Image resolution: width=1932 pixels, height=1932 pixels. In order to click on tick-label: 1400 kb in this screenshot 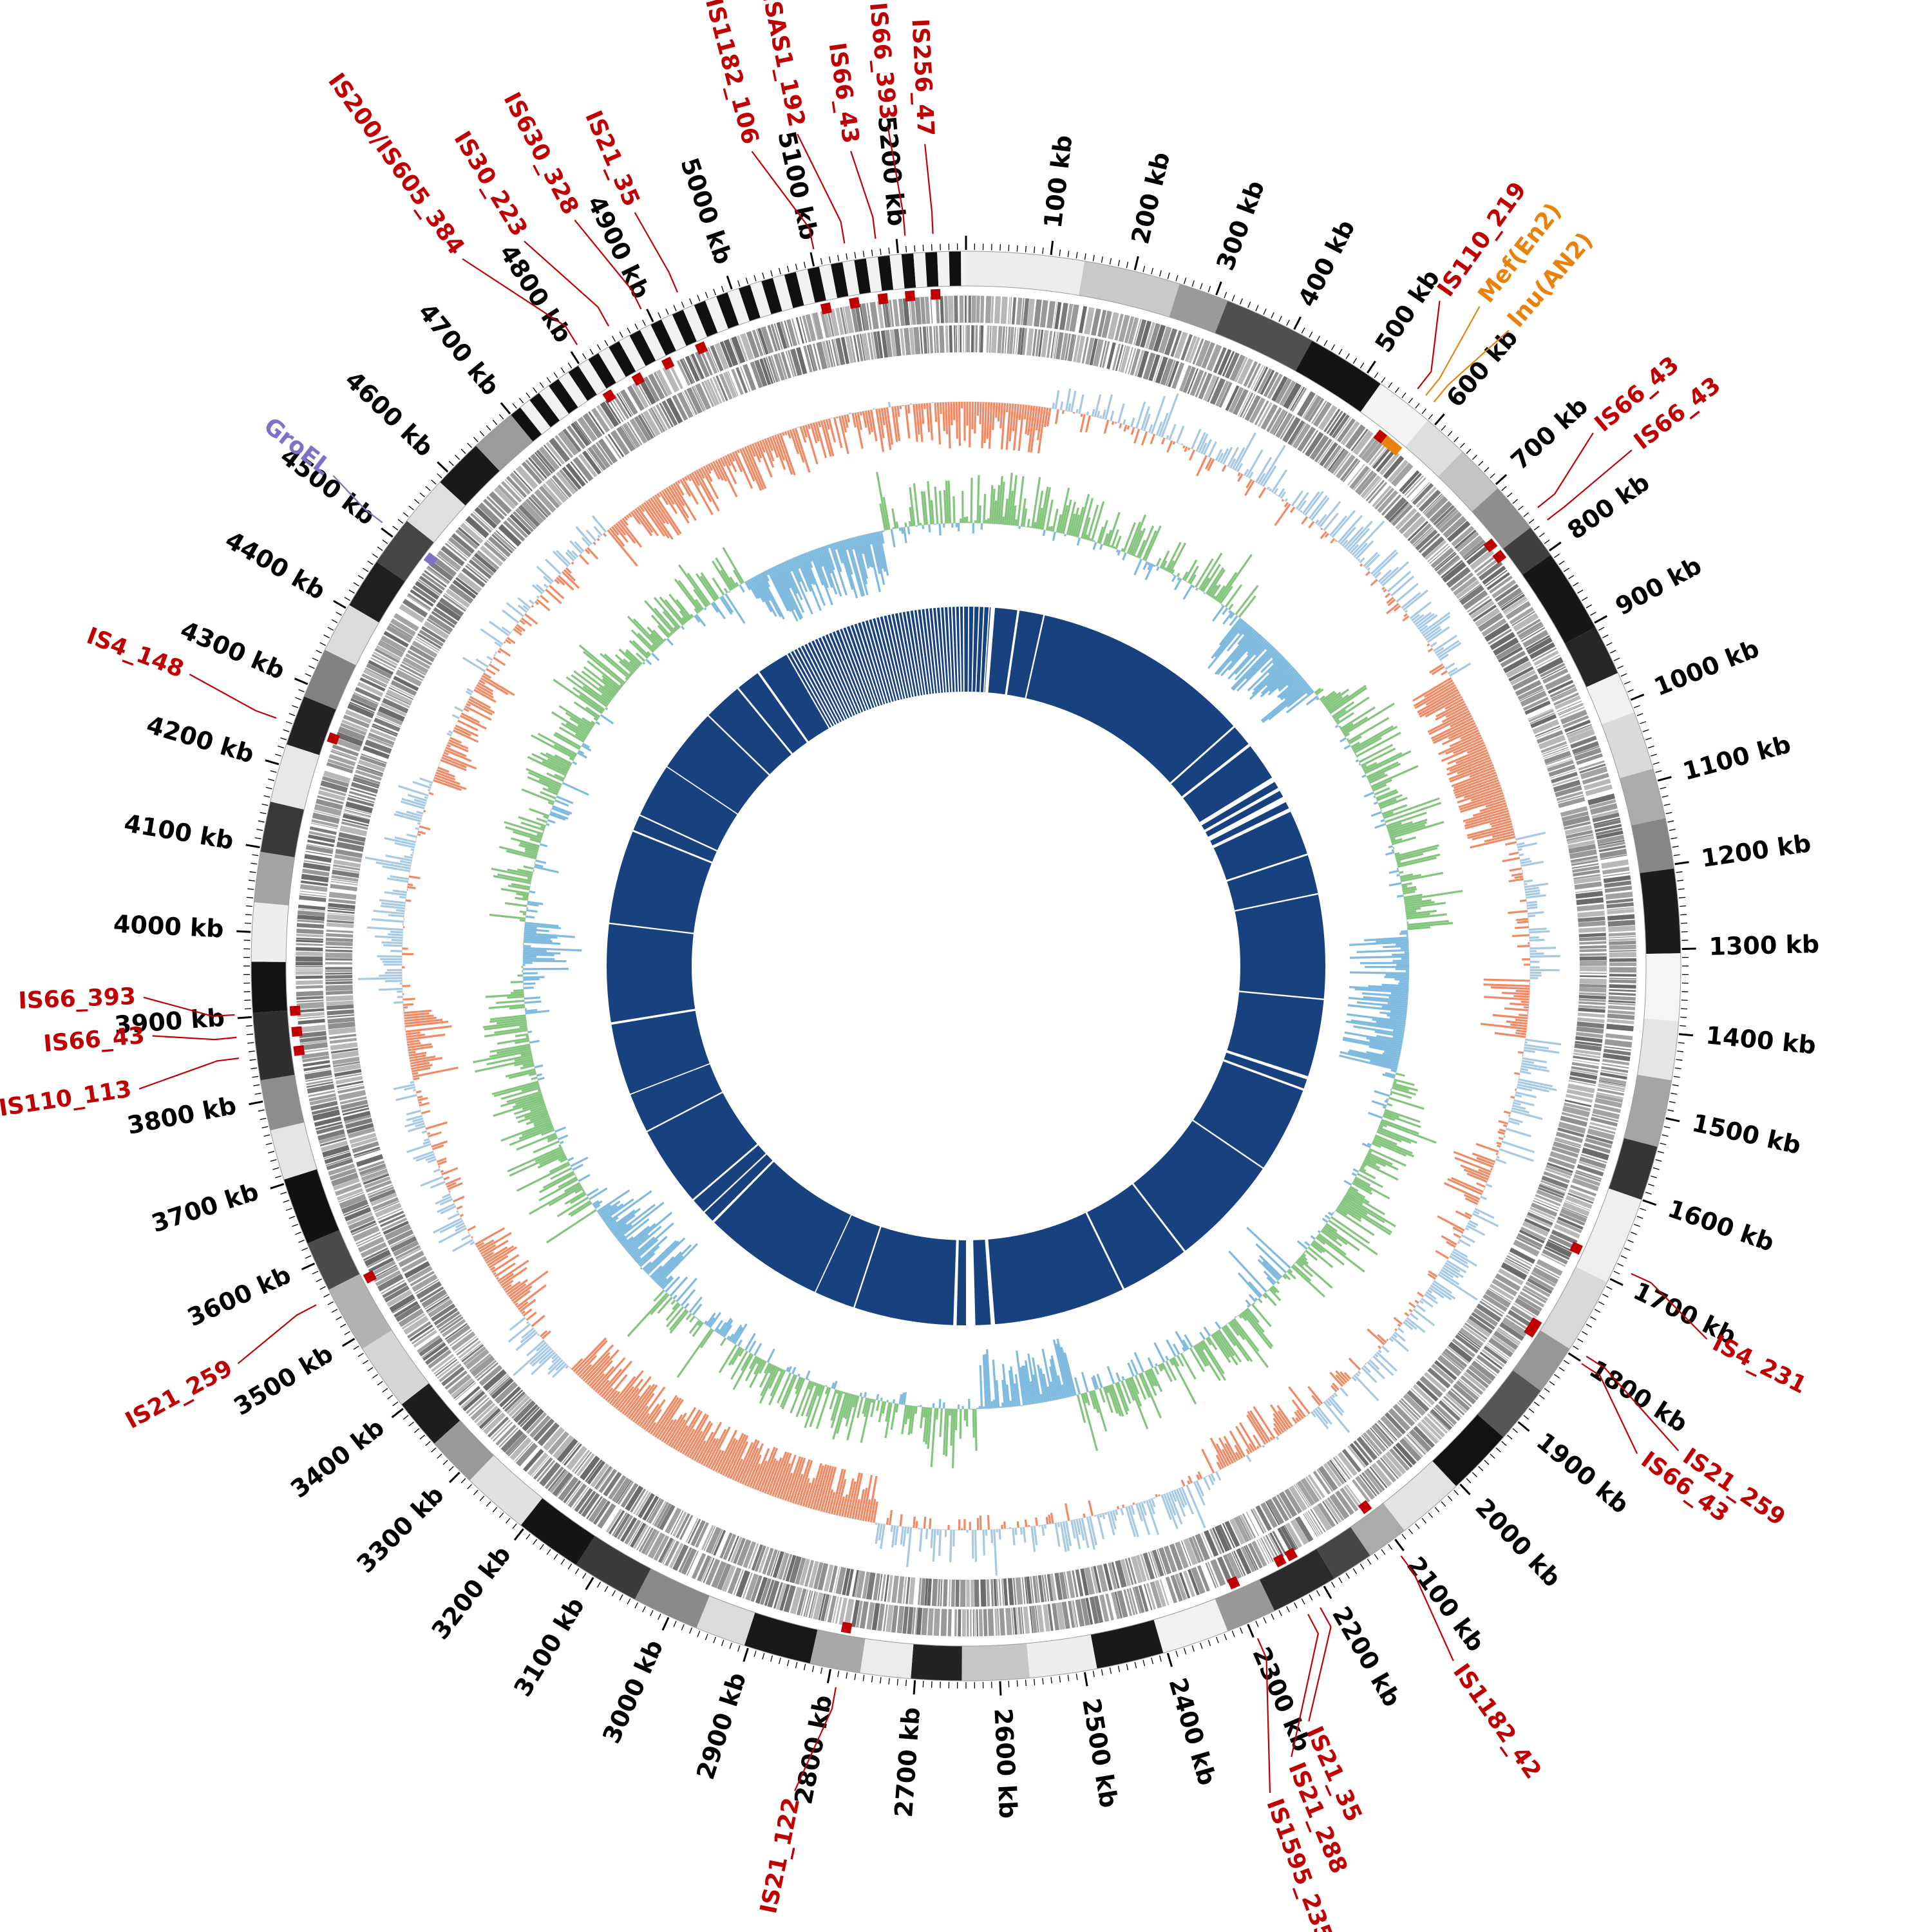, I will do `click(1761, 1040)`.